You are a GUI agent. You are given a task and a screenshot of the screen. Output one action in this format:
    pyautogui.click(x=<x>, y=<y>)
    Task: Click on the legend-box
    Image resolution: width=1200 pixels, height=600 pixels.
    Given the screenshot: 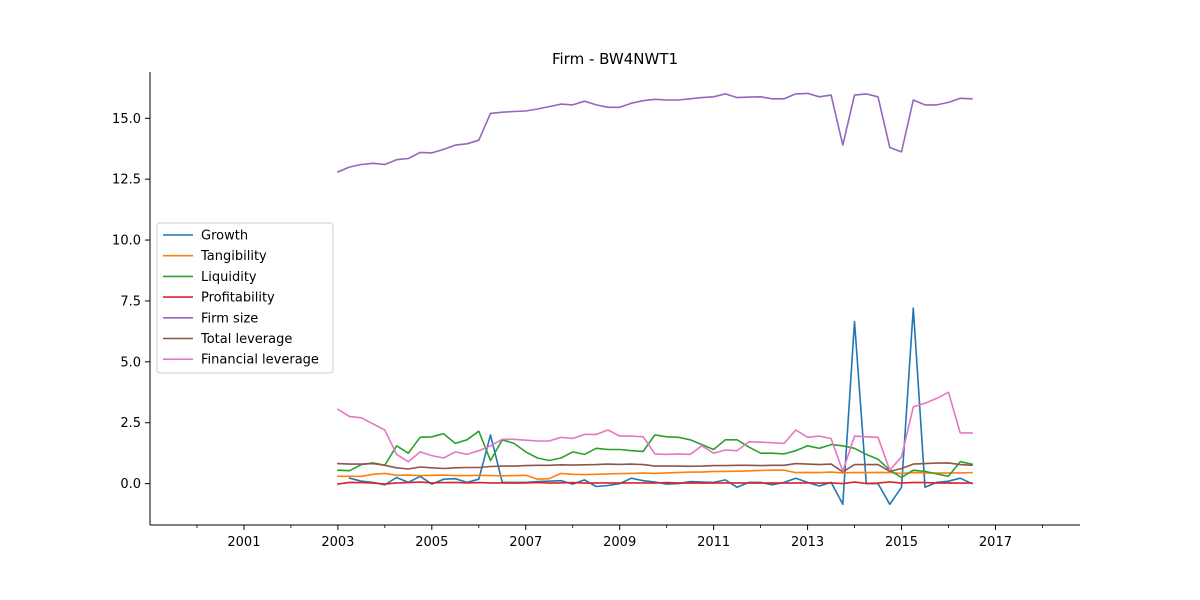 What is the action you would take?
    pyautogui.click(x=245, y=298)
    